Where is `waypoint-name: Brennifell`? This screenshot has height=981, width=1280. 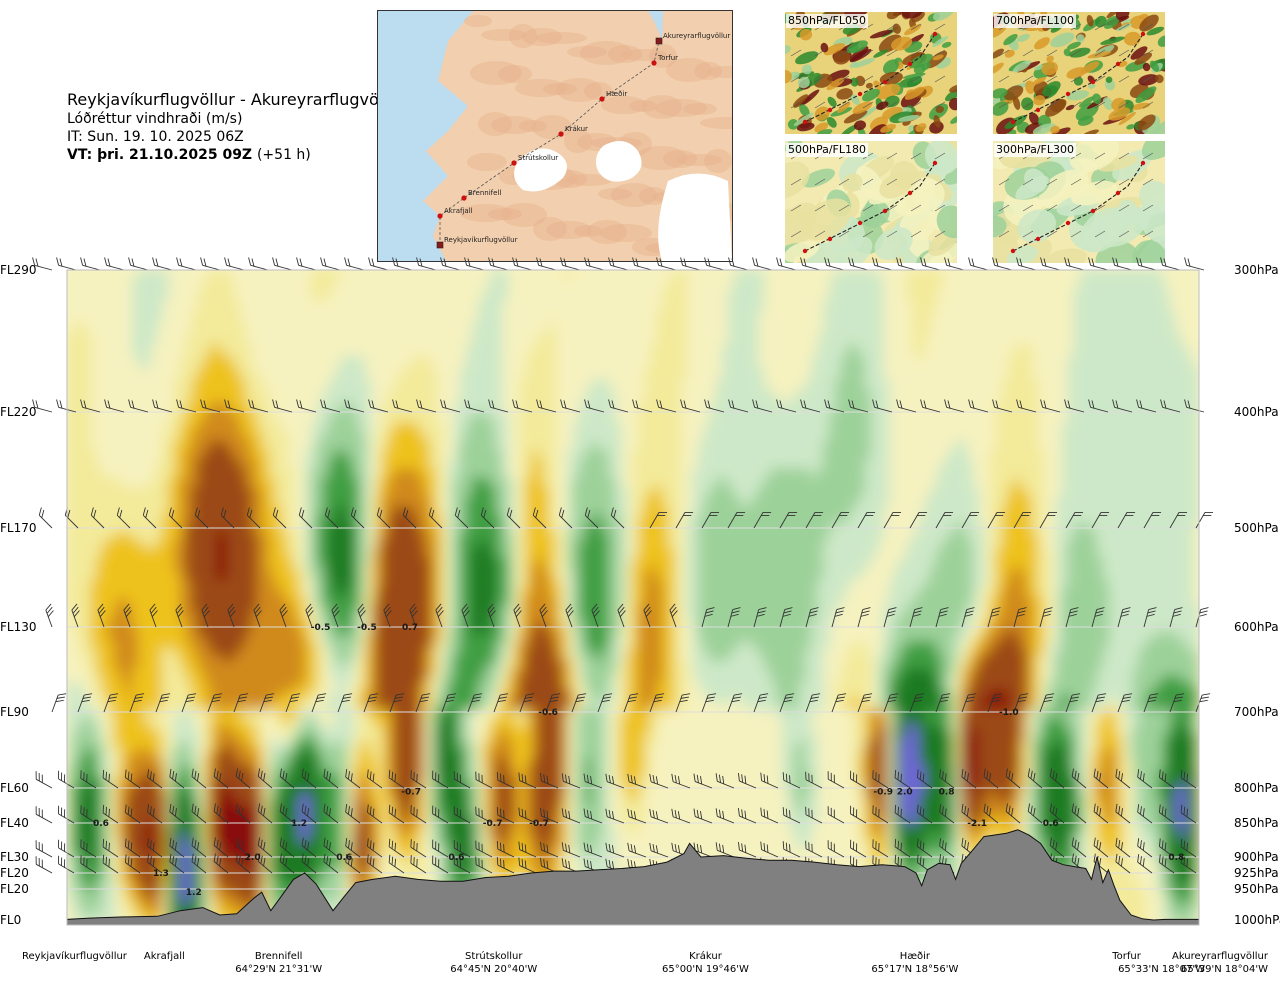 waypoint-name: Brennifell is located at coordinates (279, 956).